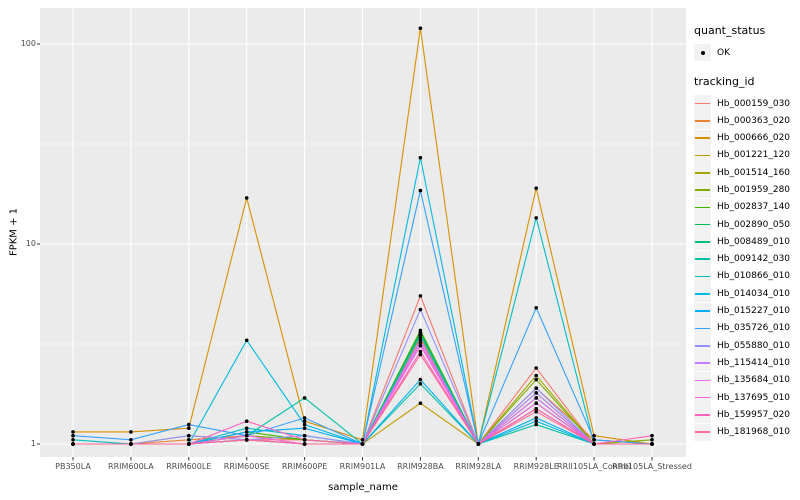 The image size is (800, 500). What do you see at coordinates (754, 328) in the screenshot?
I see `legend-item-label: Hb_035726_010` at bounding box center [754, 328].